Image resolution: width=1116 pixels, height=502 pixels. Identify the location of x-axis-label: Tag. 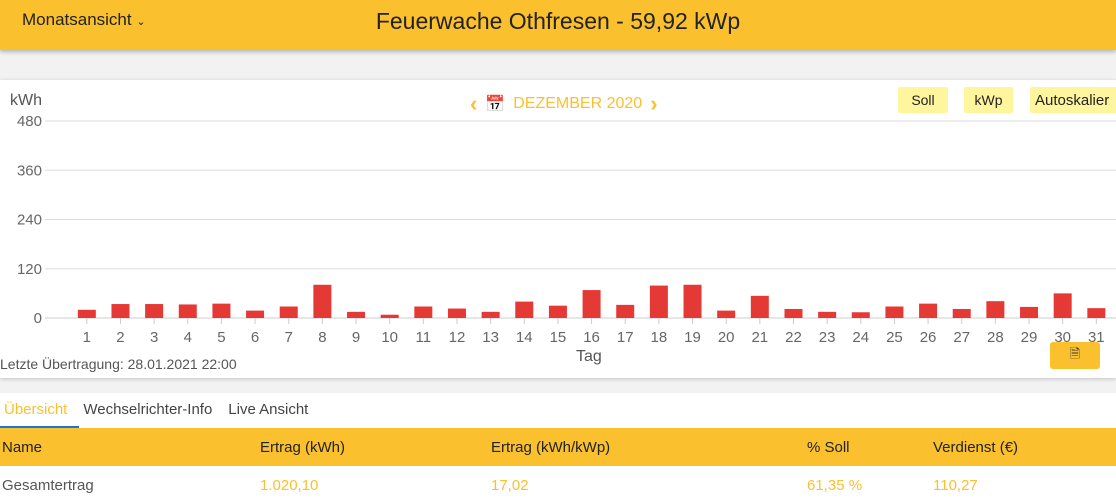
(589, 356).